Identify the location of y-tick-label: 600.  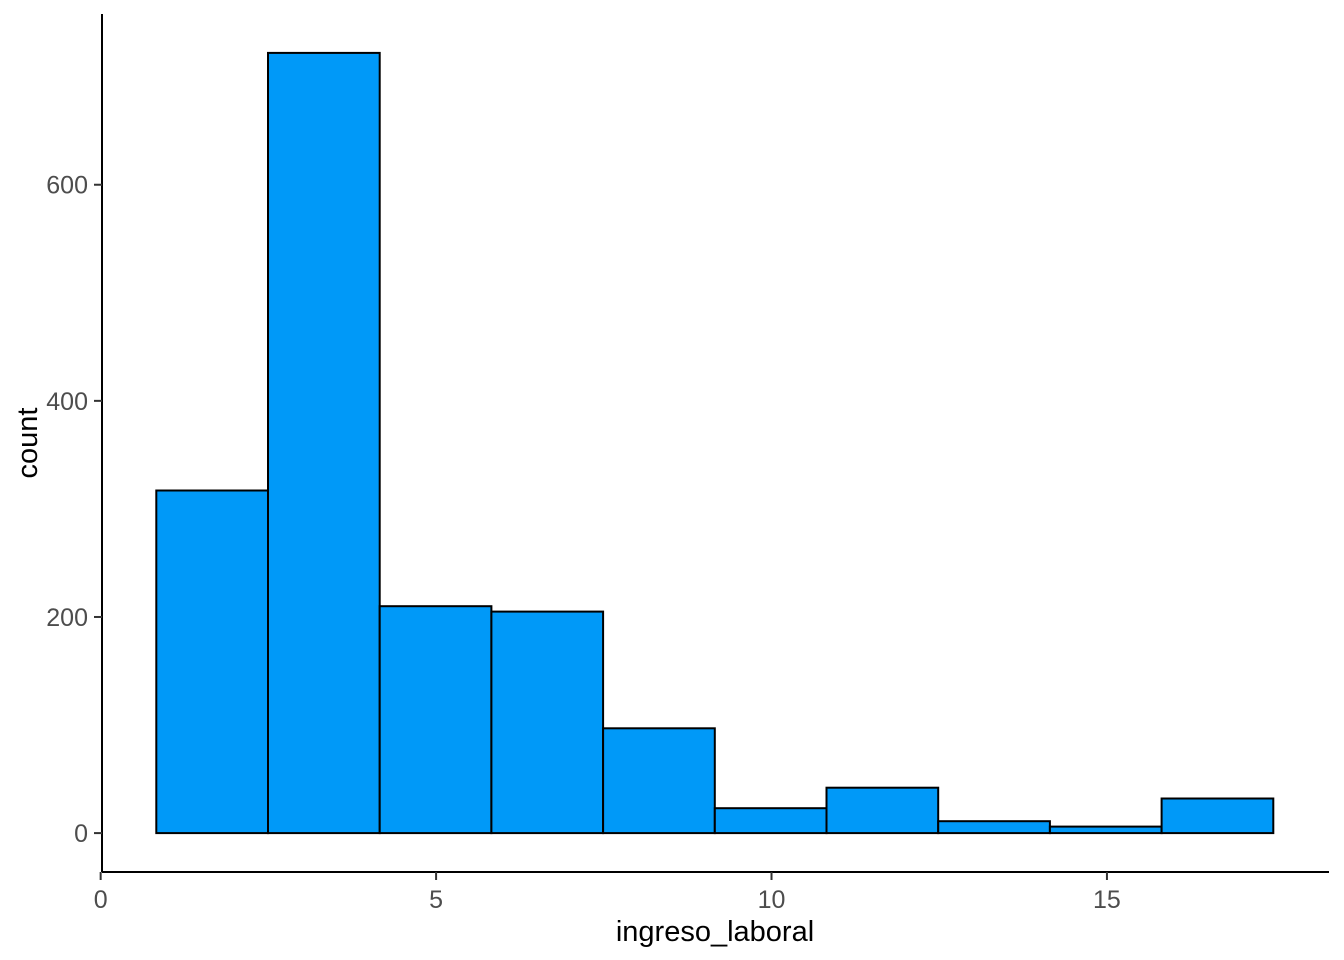
(67, 186).